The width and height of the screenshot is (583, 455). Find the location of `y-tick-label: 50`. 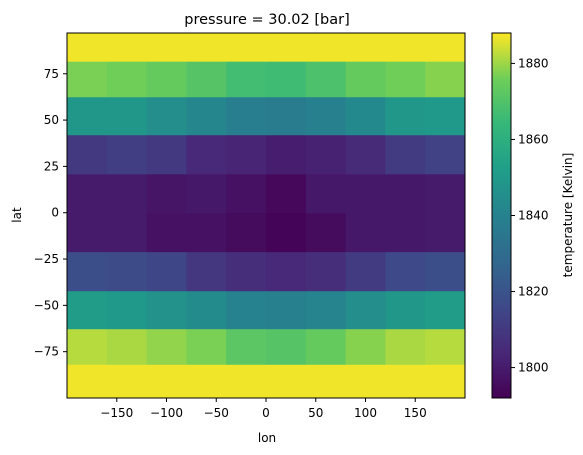

y-tick-label: 50 is located at coordinates (51, 120).